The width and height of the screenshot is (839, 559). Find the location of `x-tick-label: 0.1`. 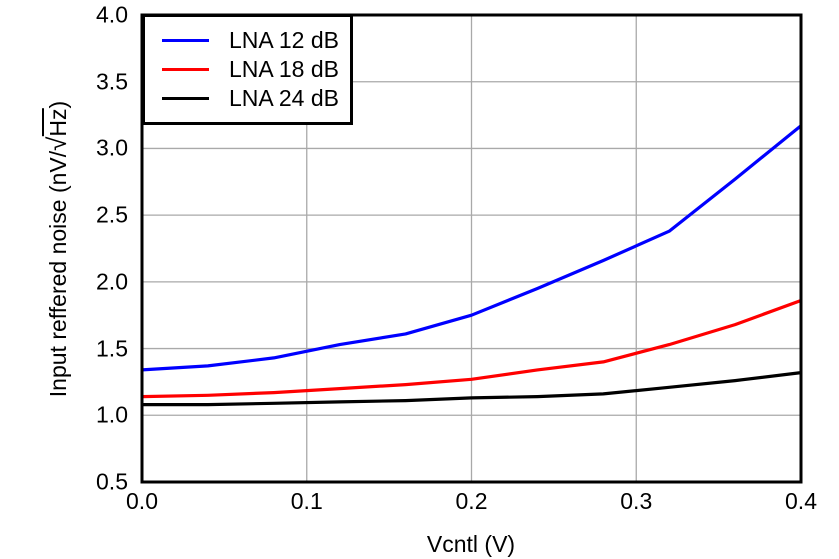

x-tick-label: 0.1 is located at coordinates (306, 501).